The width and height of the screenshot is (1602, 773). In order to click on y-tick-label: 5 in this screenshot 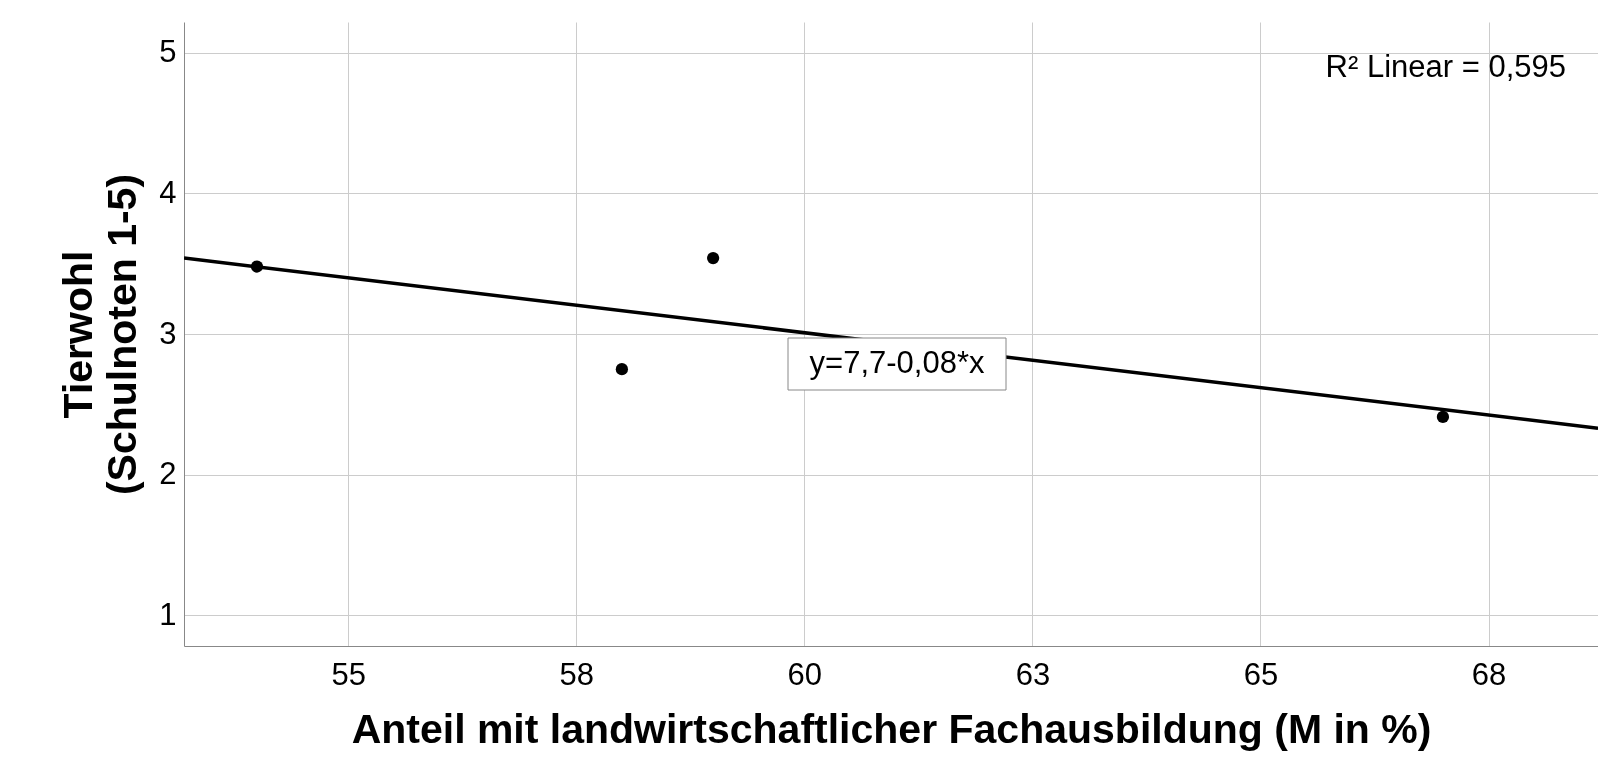, I will do `click(168, 52)`.